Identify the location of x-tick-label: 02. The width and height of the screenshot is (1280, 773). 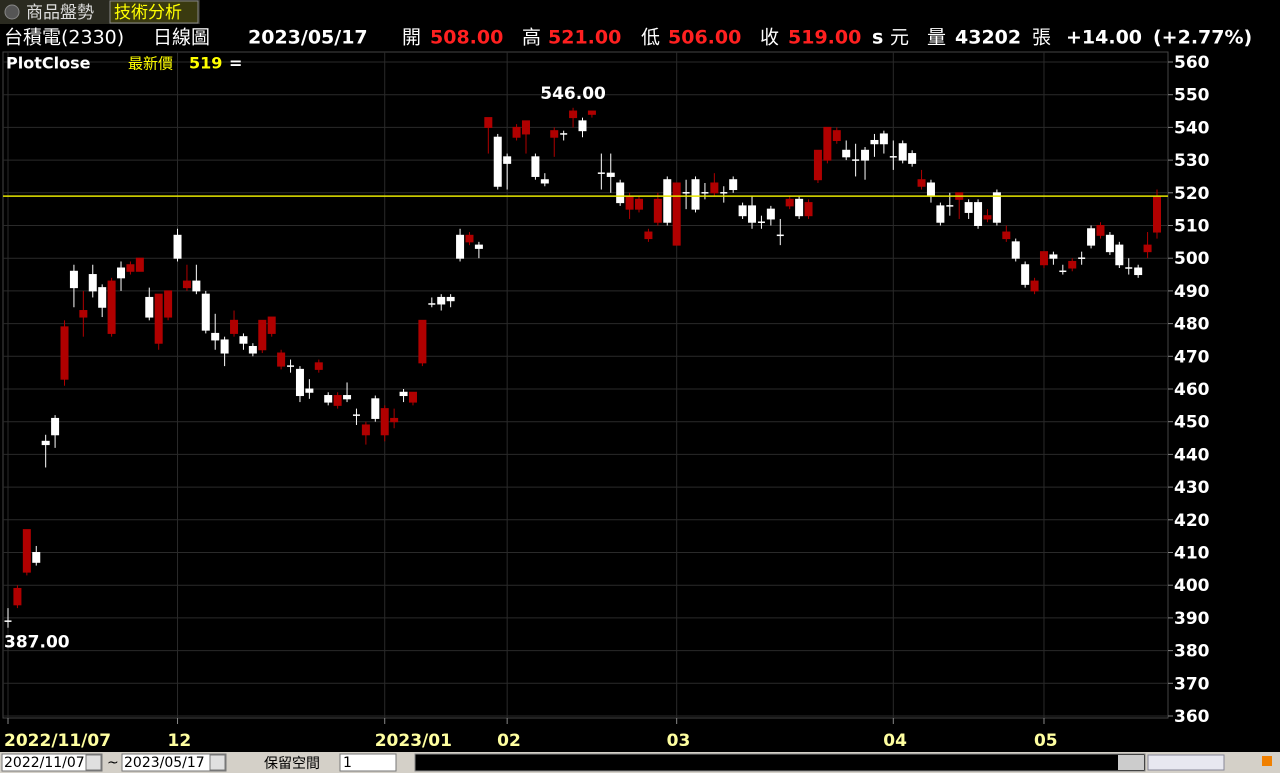
(509, 741).